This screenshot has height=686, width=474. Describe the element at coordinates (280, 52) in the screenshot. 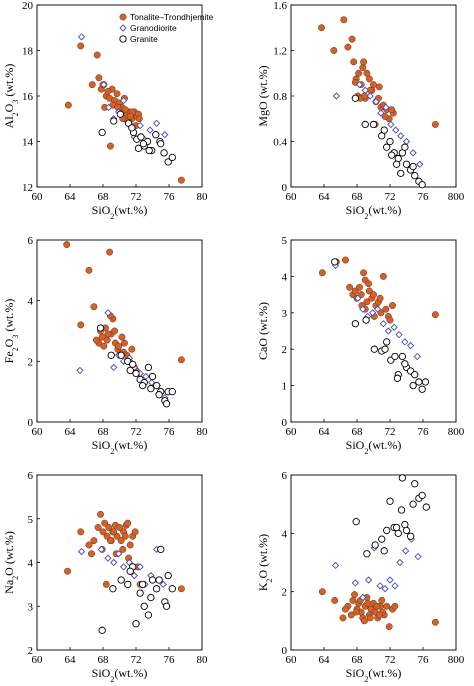

I see `y-tick-label: 1.2` at that location.